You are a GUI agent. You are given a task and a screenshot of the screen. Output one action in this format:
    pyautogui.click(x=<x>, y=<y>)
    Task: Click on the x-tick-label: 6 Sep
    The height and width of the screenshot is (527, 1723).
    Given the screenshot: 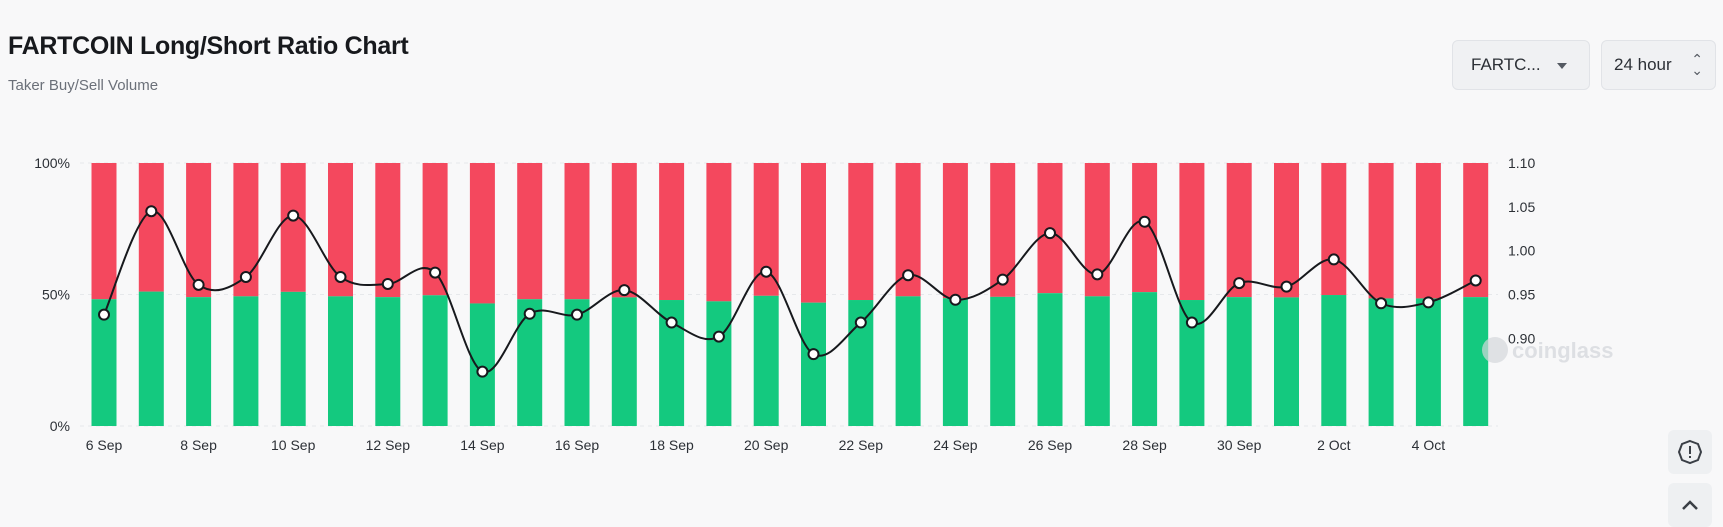 What is the action you would take?
    pyautogui.click(x=104, y=445)
    